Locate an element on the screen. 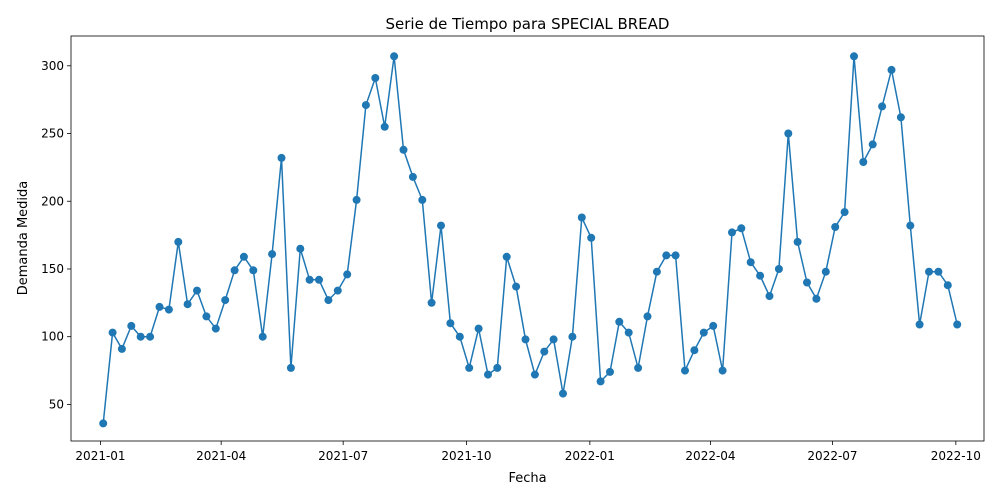 The image size is (1000, 500). y-axis-title: Demanda Medida is located at coordinates (23, 238).